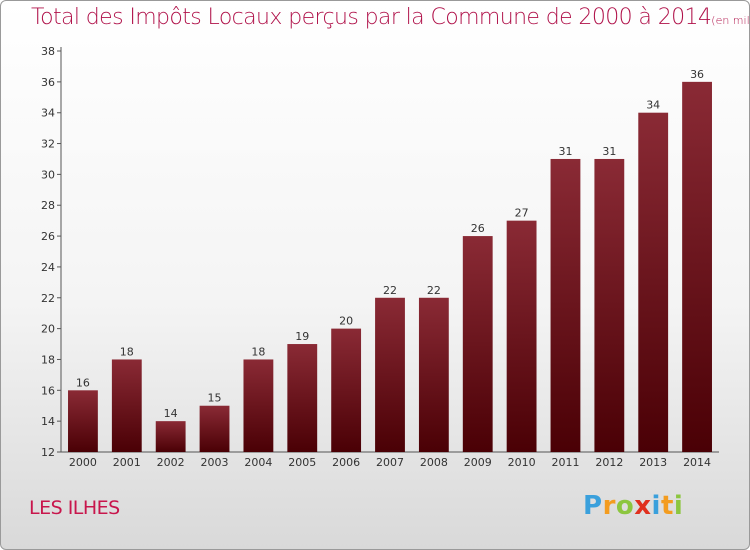 The height and width of the screenshot is (550, 750). What do you see at coordinates (434, 462) in the screenshot?
I see `x-tick-label: 2008` at bounding box center [434, 462].